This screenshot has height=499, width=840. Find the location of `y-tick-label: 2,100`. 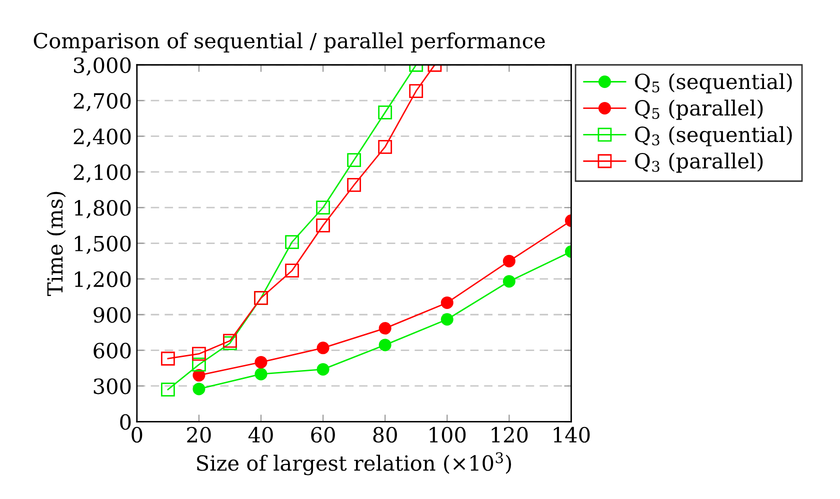

y-tick-label: 2,100 is located at coordinates (102, 173).